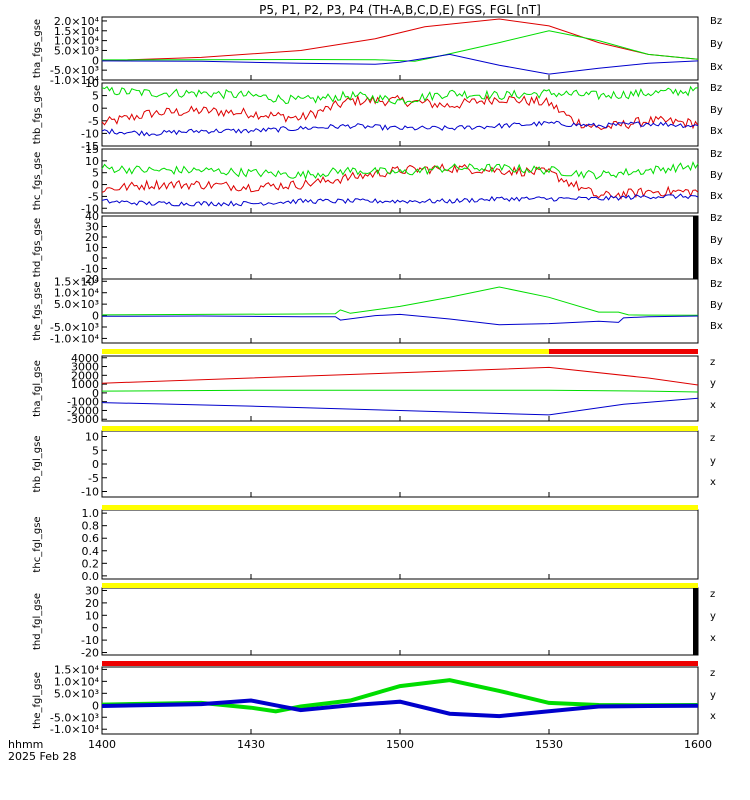 The image size is (750, 800). Describe the element at coordinates (85, 384) in the screenshot. I see `y-tick-label: 1000` at that location.